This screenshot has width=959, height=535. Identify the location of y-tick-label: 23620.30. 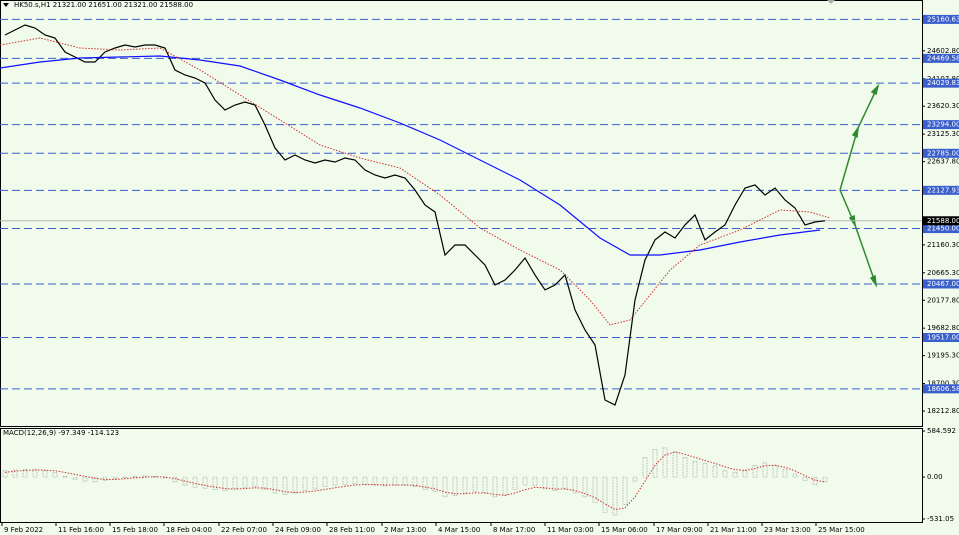
(943, 106).